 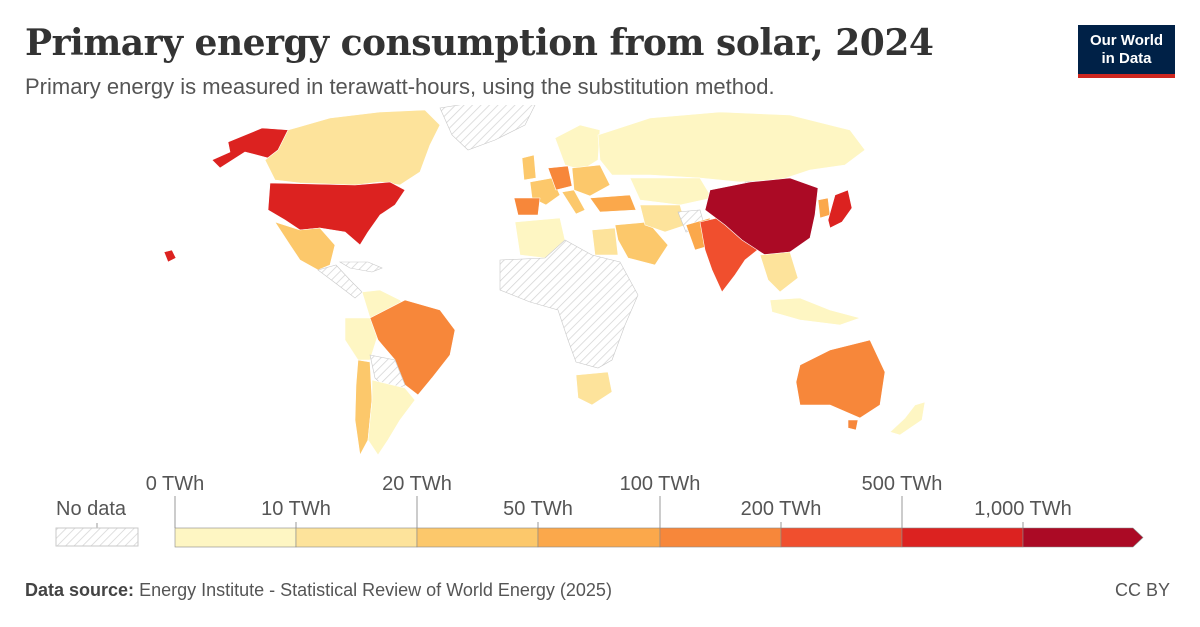 I want to click on country-southeast-asia, so click(x=779, y=272).